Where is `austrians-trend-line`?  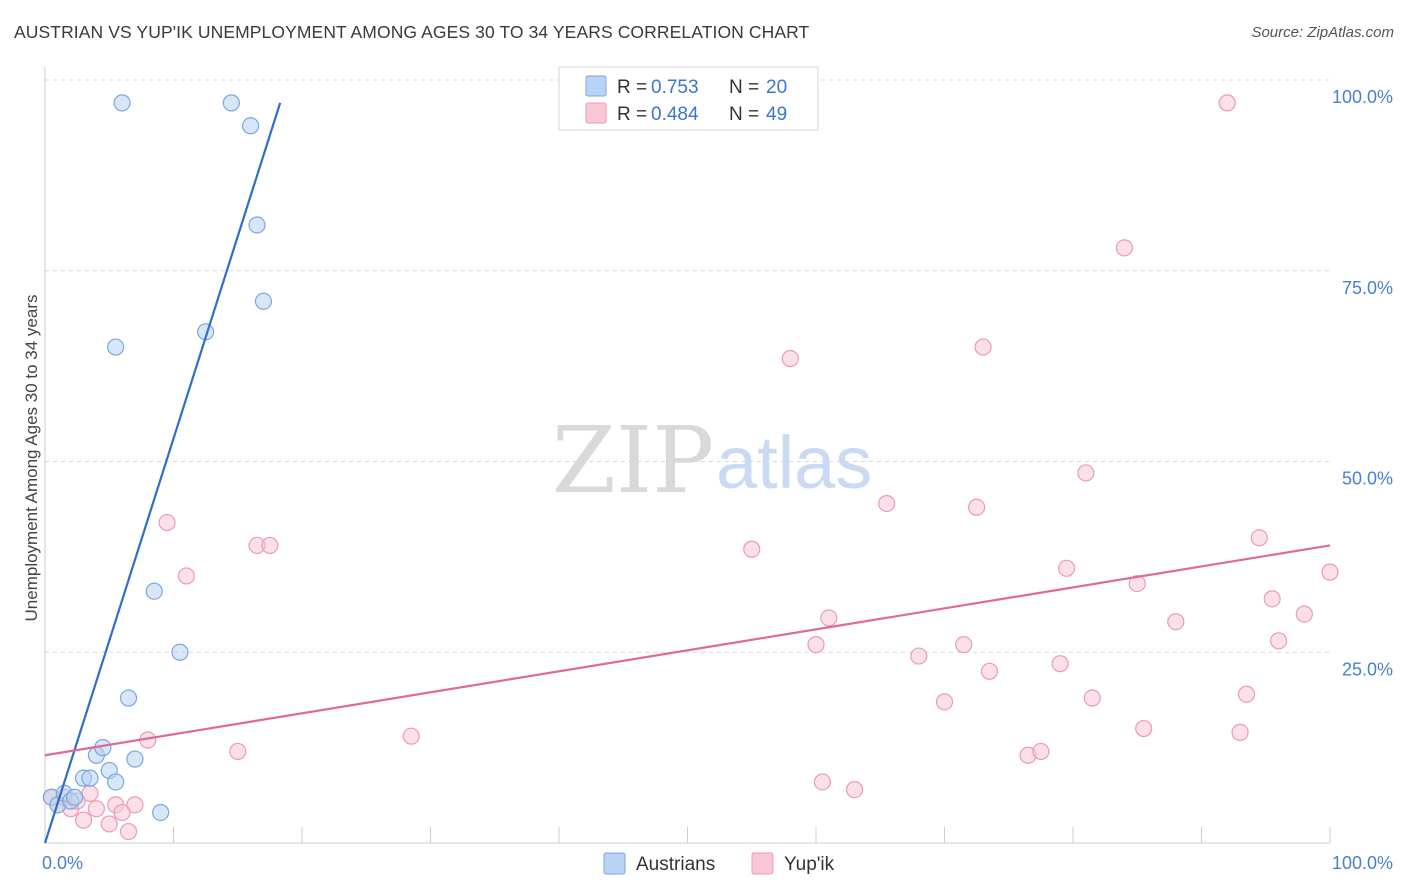
austrians-trend-line is located at coordinates (162, 473).